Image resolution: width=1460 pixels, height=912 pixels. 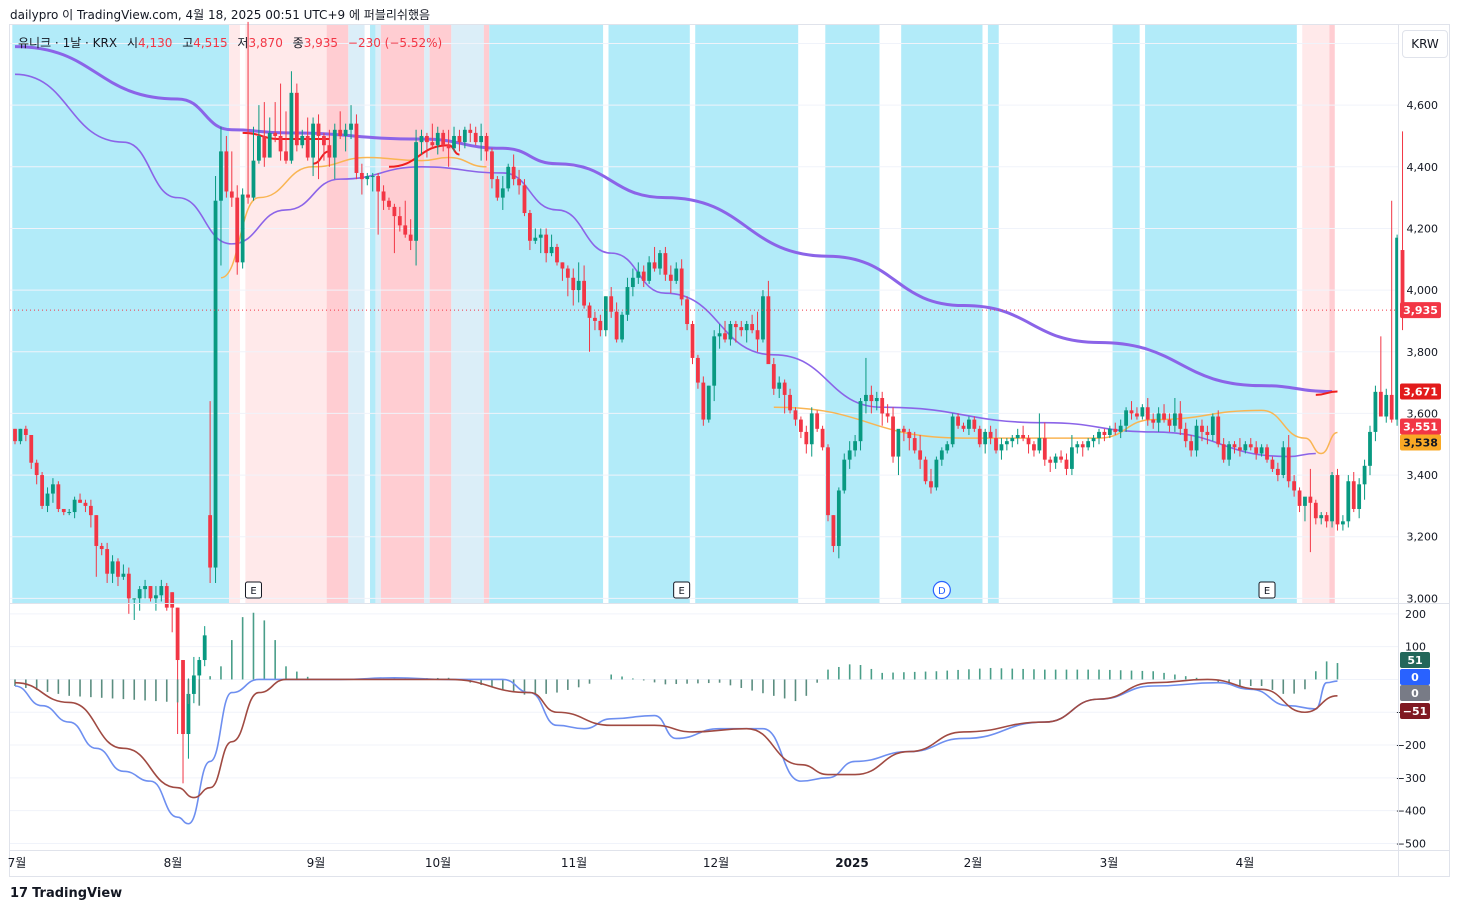 What do you see at coordinates (1415, 677) in the screenshot?
I see `macd-axis-label-text: 0` at bounding box center [1415, 677].